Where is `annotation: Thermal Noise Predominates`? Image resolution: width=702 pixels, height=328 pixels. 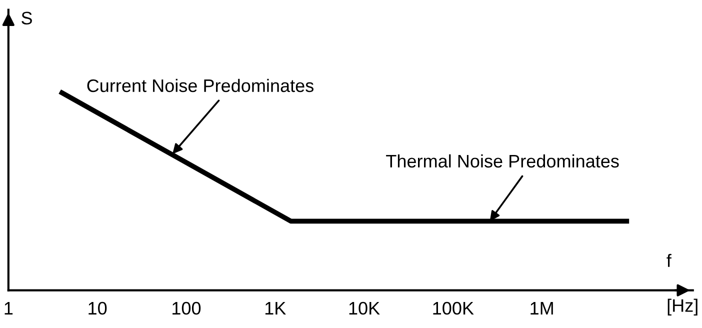
annotation: Thermal Noise Predominates is located at coordinates (502, 161).